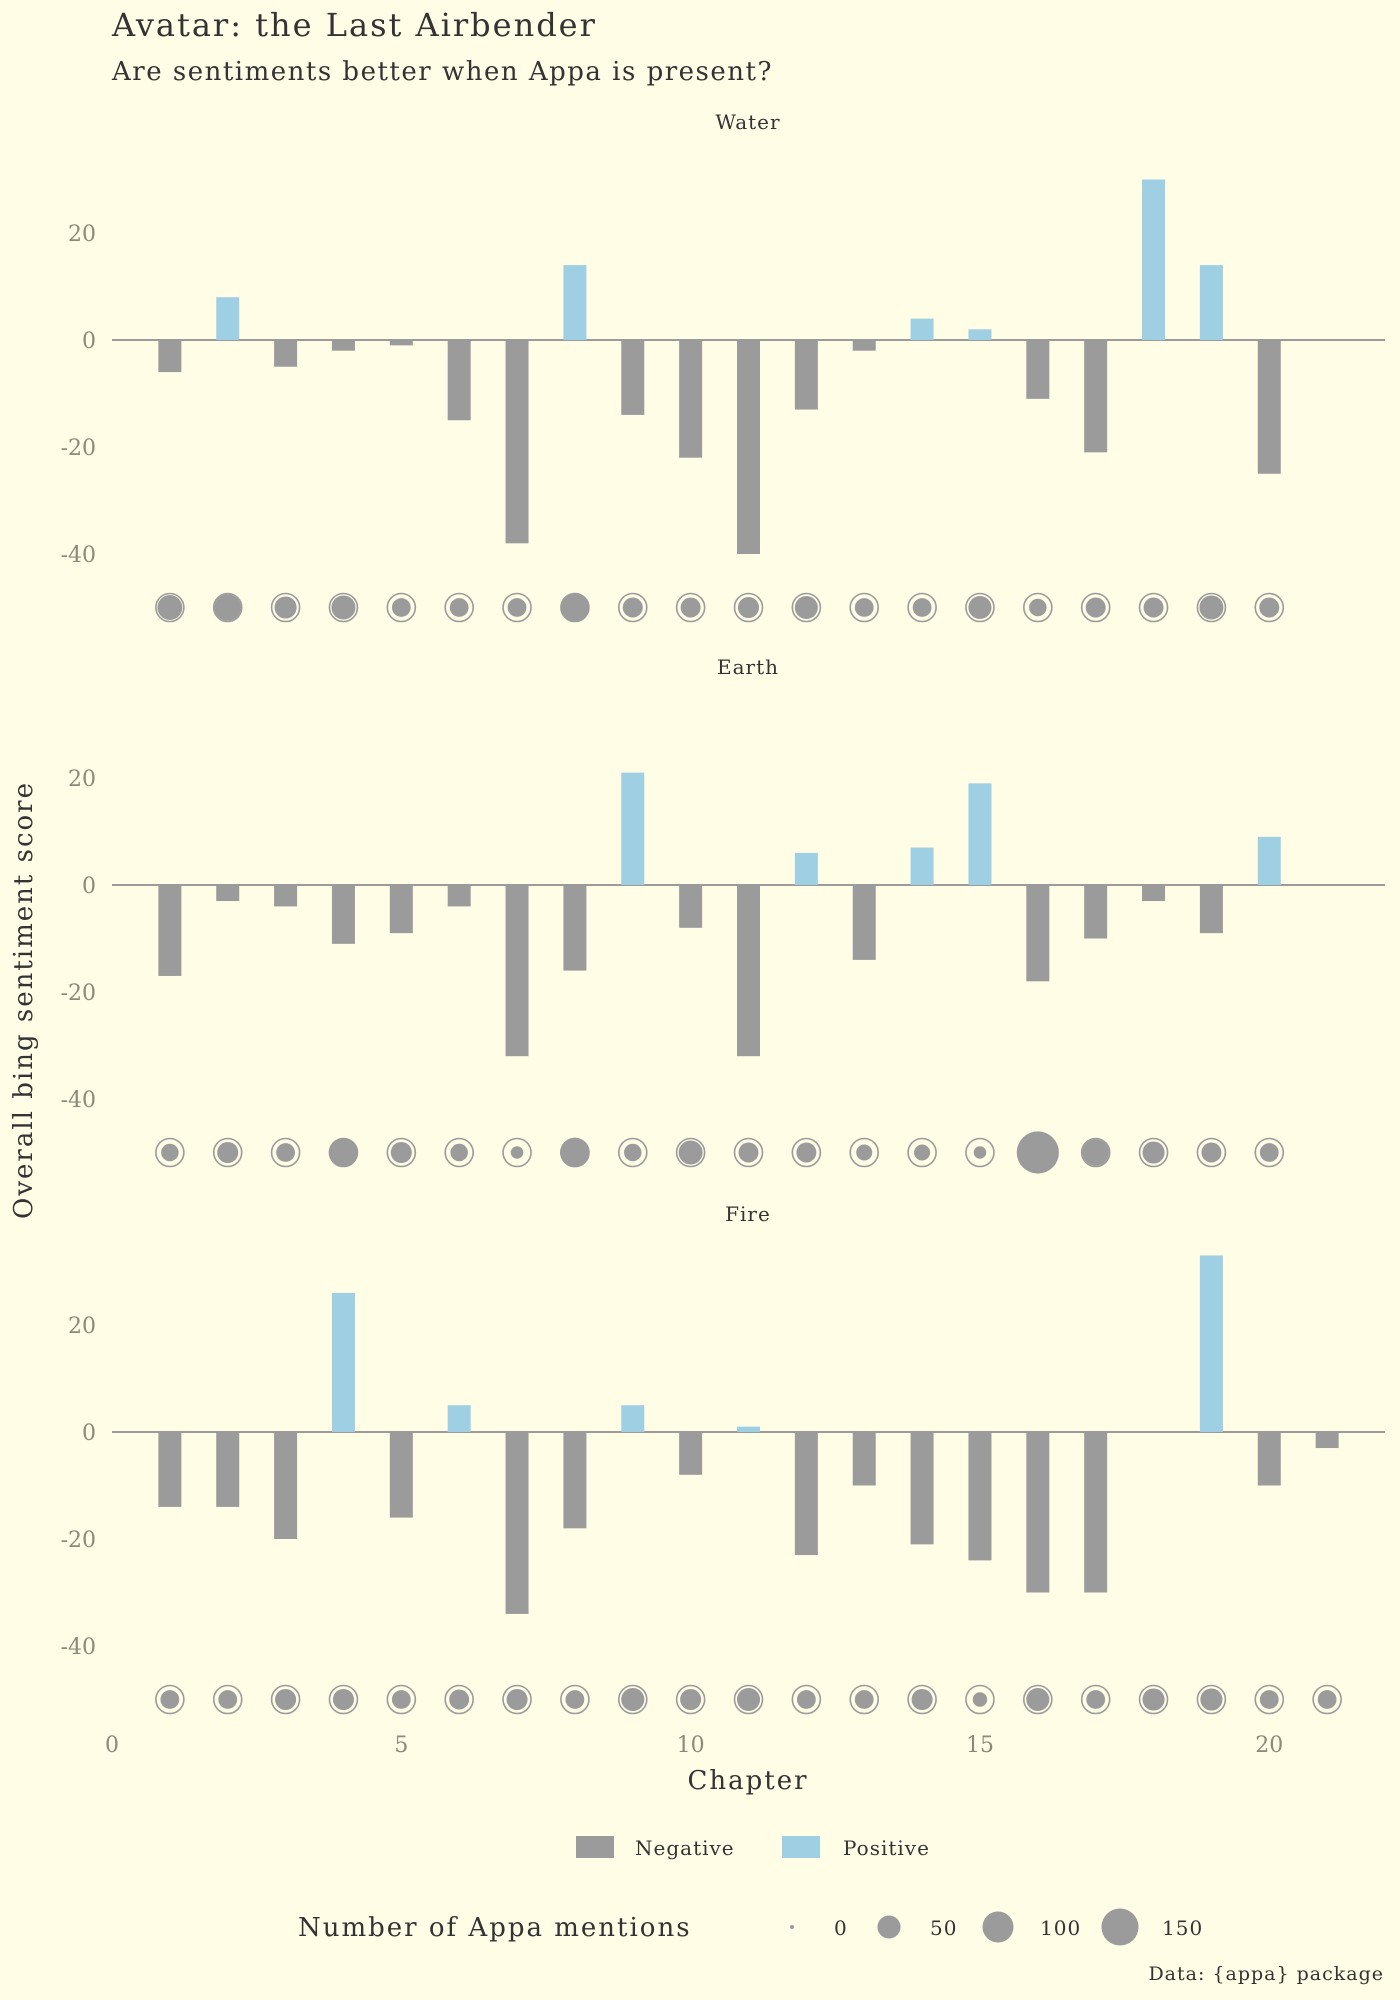 The height and width of the screenshot is (2000, 1400). Describe the element at coordinates (750, 1927) in the screenshot. I see `size-legend: Number of Appa mentions 0 50 100 150` at that location.